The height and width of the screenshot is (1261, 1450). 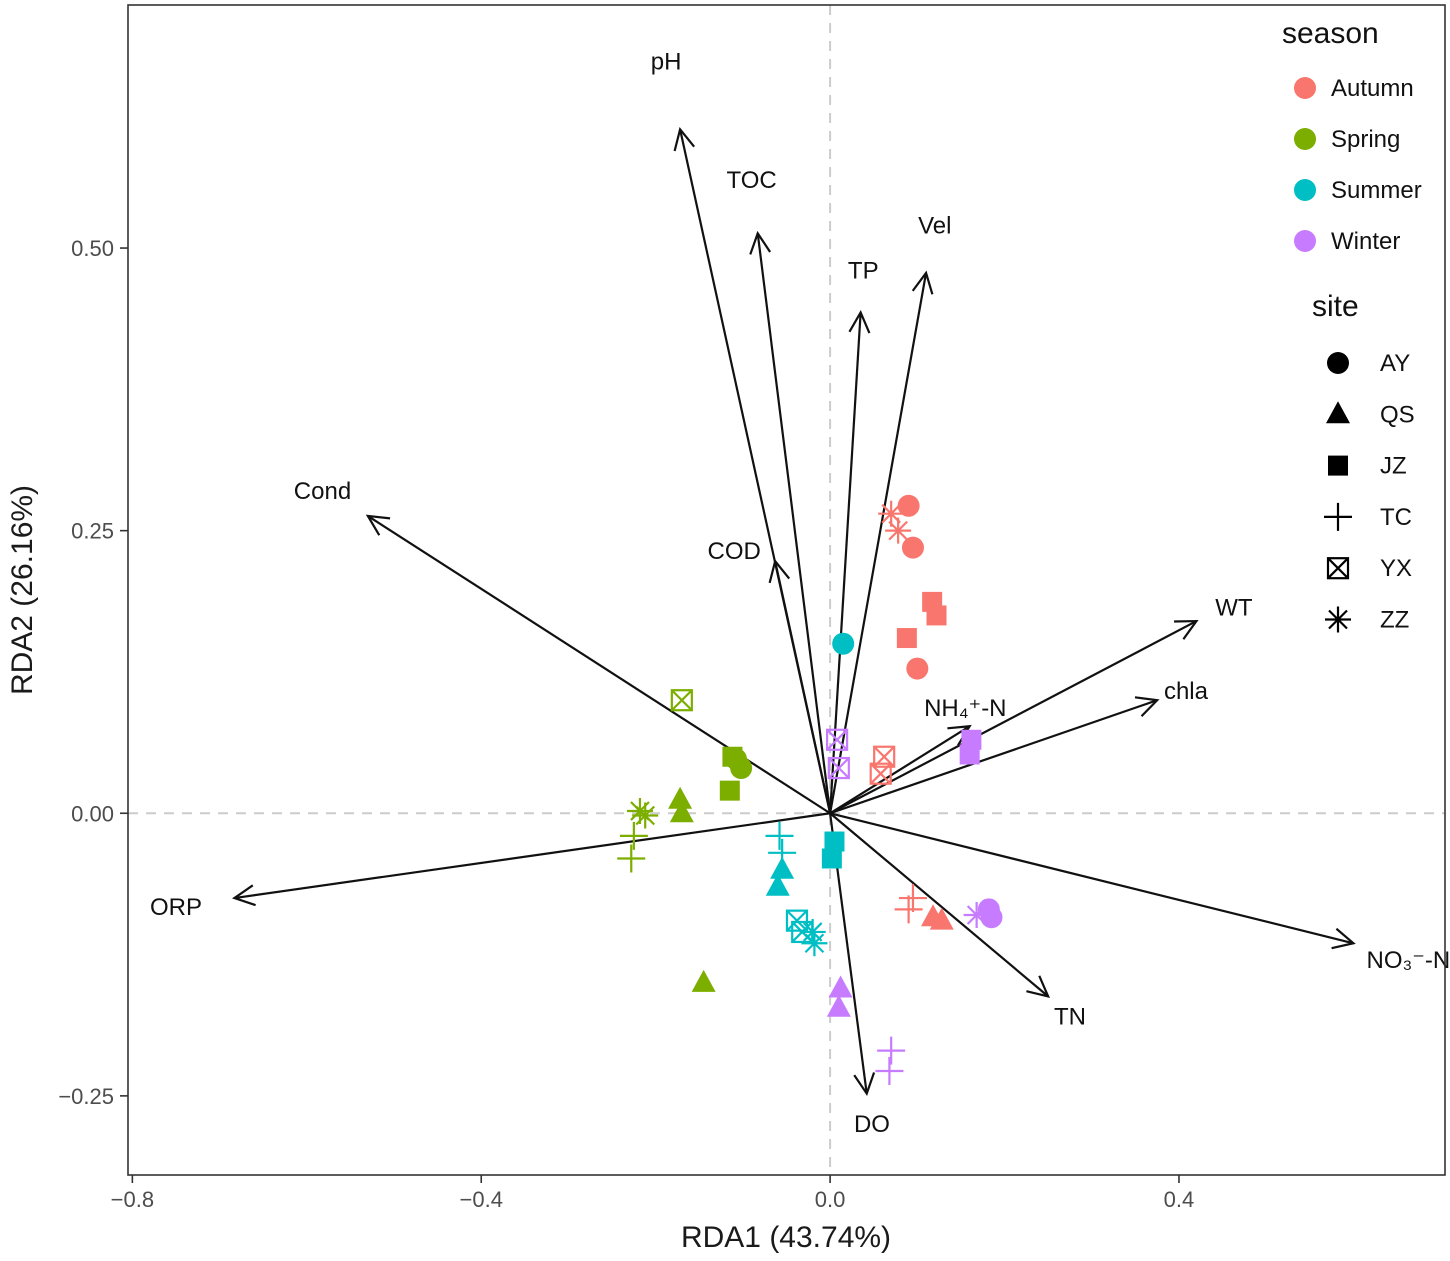 I want to click on arrow-vel, so click(x=881, y=542).